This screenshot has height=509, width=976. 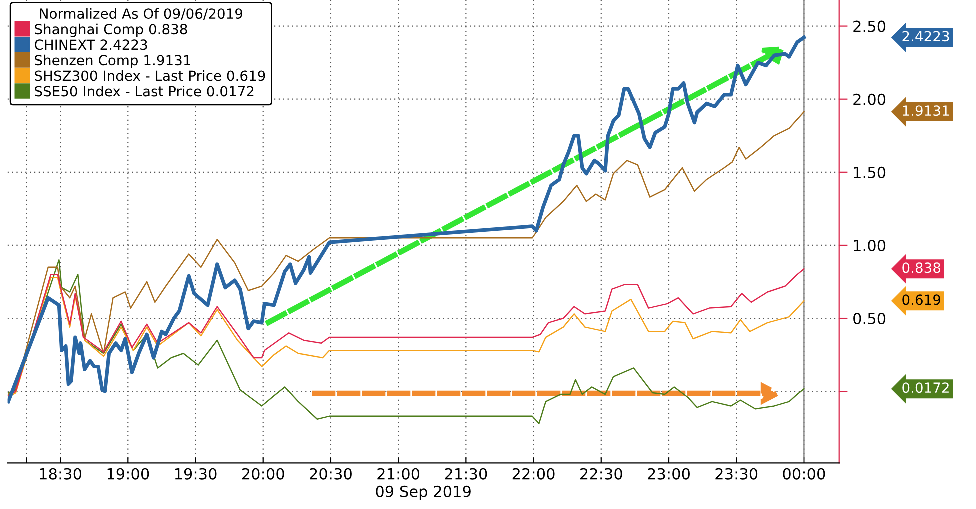 What do you see at coordinates (870, 100) in the screenshot?
I see `y-tick-label: 2.00` at bounding box center [870, 100].